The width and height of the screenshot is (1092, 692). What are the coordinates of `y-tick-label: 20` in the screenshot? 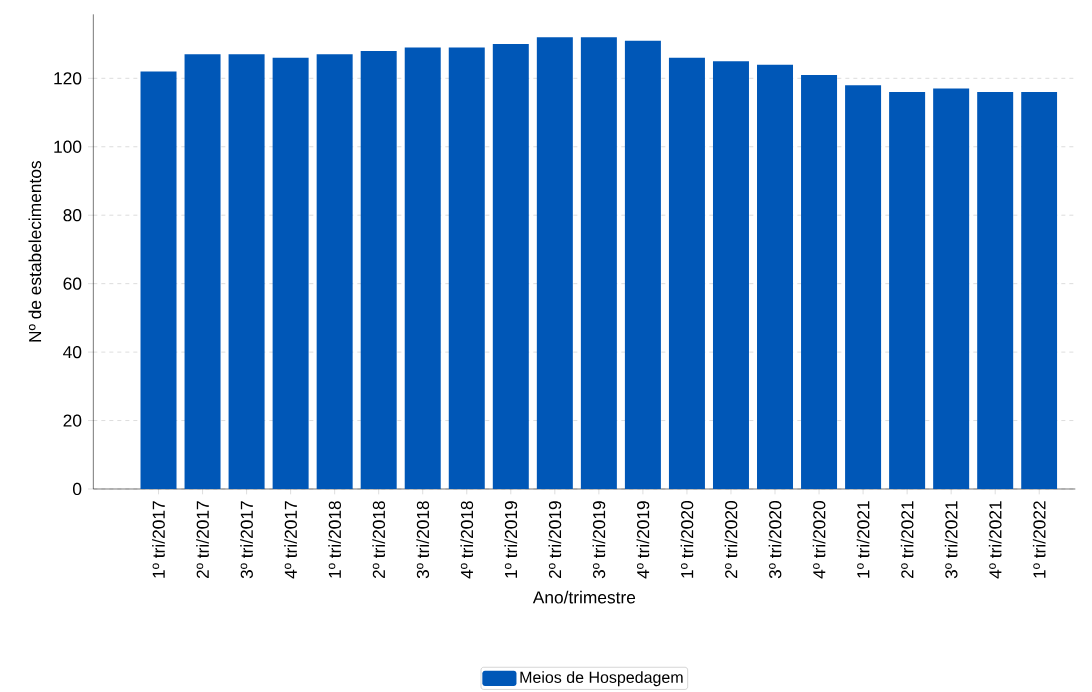 It's located at (72, 420).